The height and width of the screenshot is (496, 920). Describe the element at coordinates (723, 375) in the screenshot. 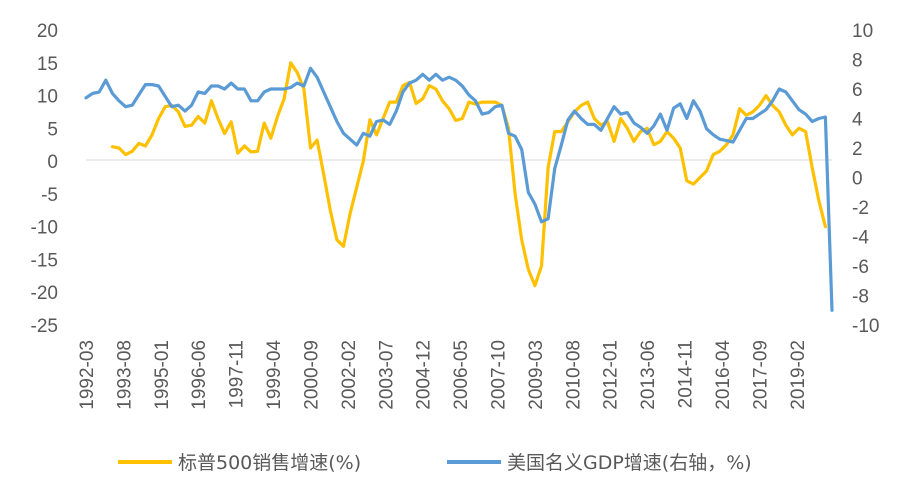

I see `x-tick-label: 2016-04` at that location.